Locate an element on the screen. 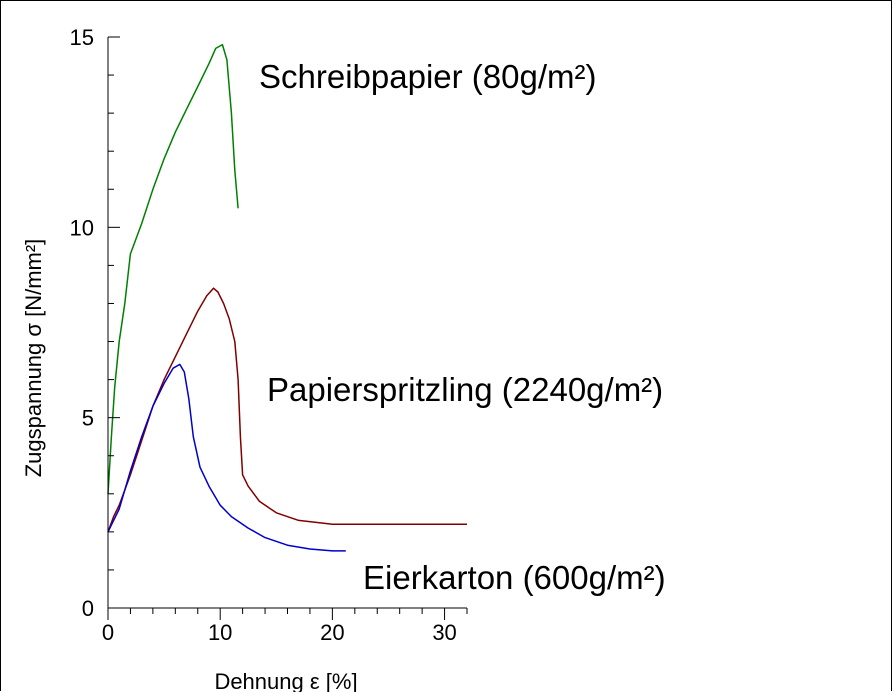 This screenshot has width=892, height=692. x-tick-label-10: 10 is located at coordinates (220, 632).